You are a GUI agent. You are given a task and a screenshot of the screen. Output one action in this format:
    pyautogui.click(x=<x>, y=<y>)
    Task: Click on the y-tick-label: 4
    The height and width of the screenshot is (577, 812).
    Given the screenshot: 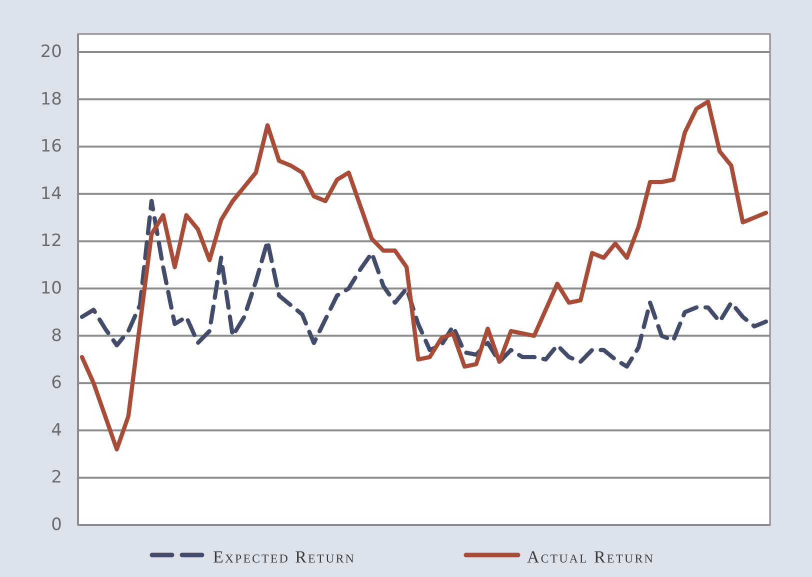 What is the action you would take?
    pyautogui.click(x=56, y=430)
    